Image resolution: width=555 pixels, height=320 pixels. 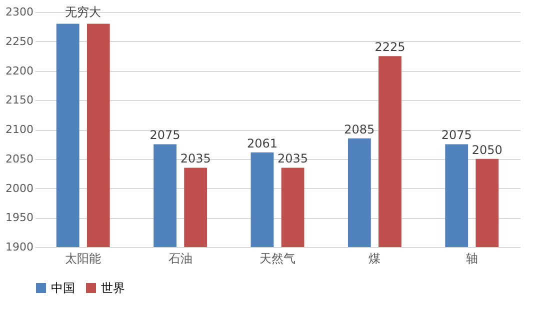 I want to click on y-tick-label: 2100, so click(x=20, y=129).